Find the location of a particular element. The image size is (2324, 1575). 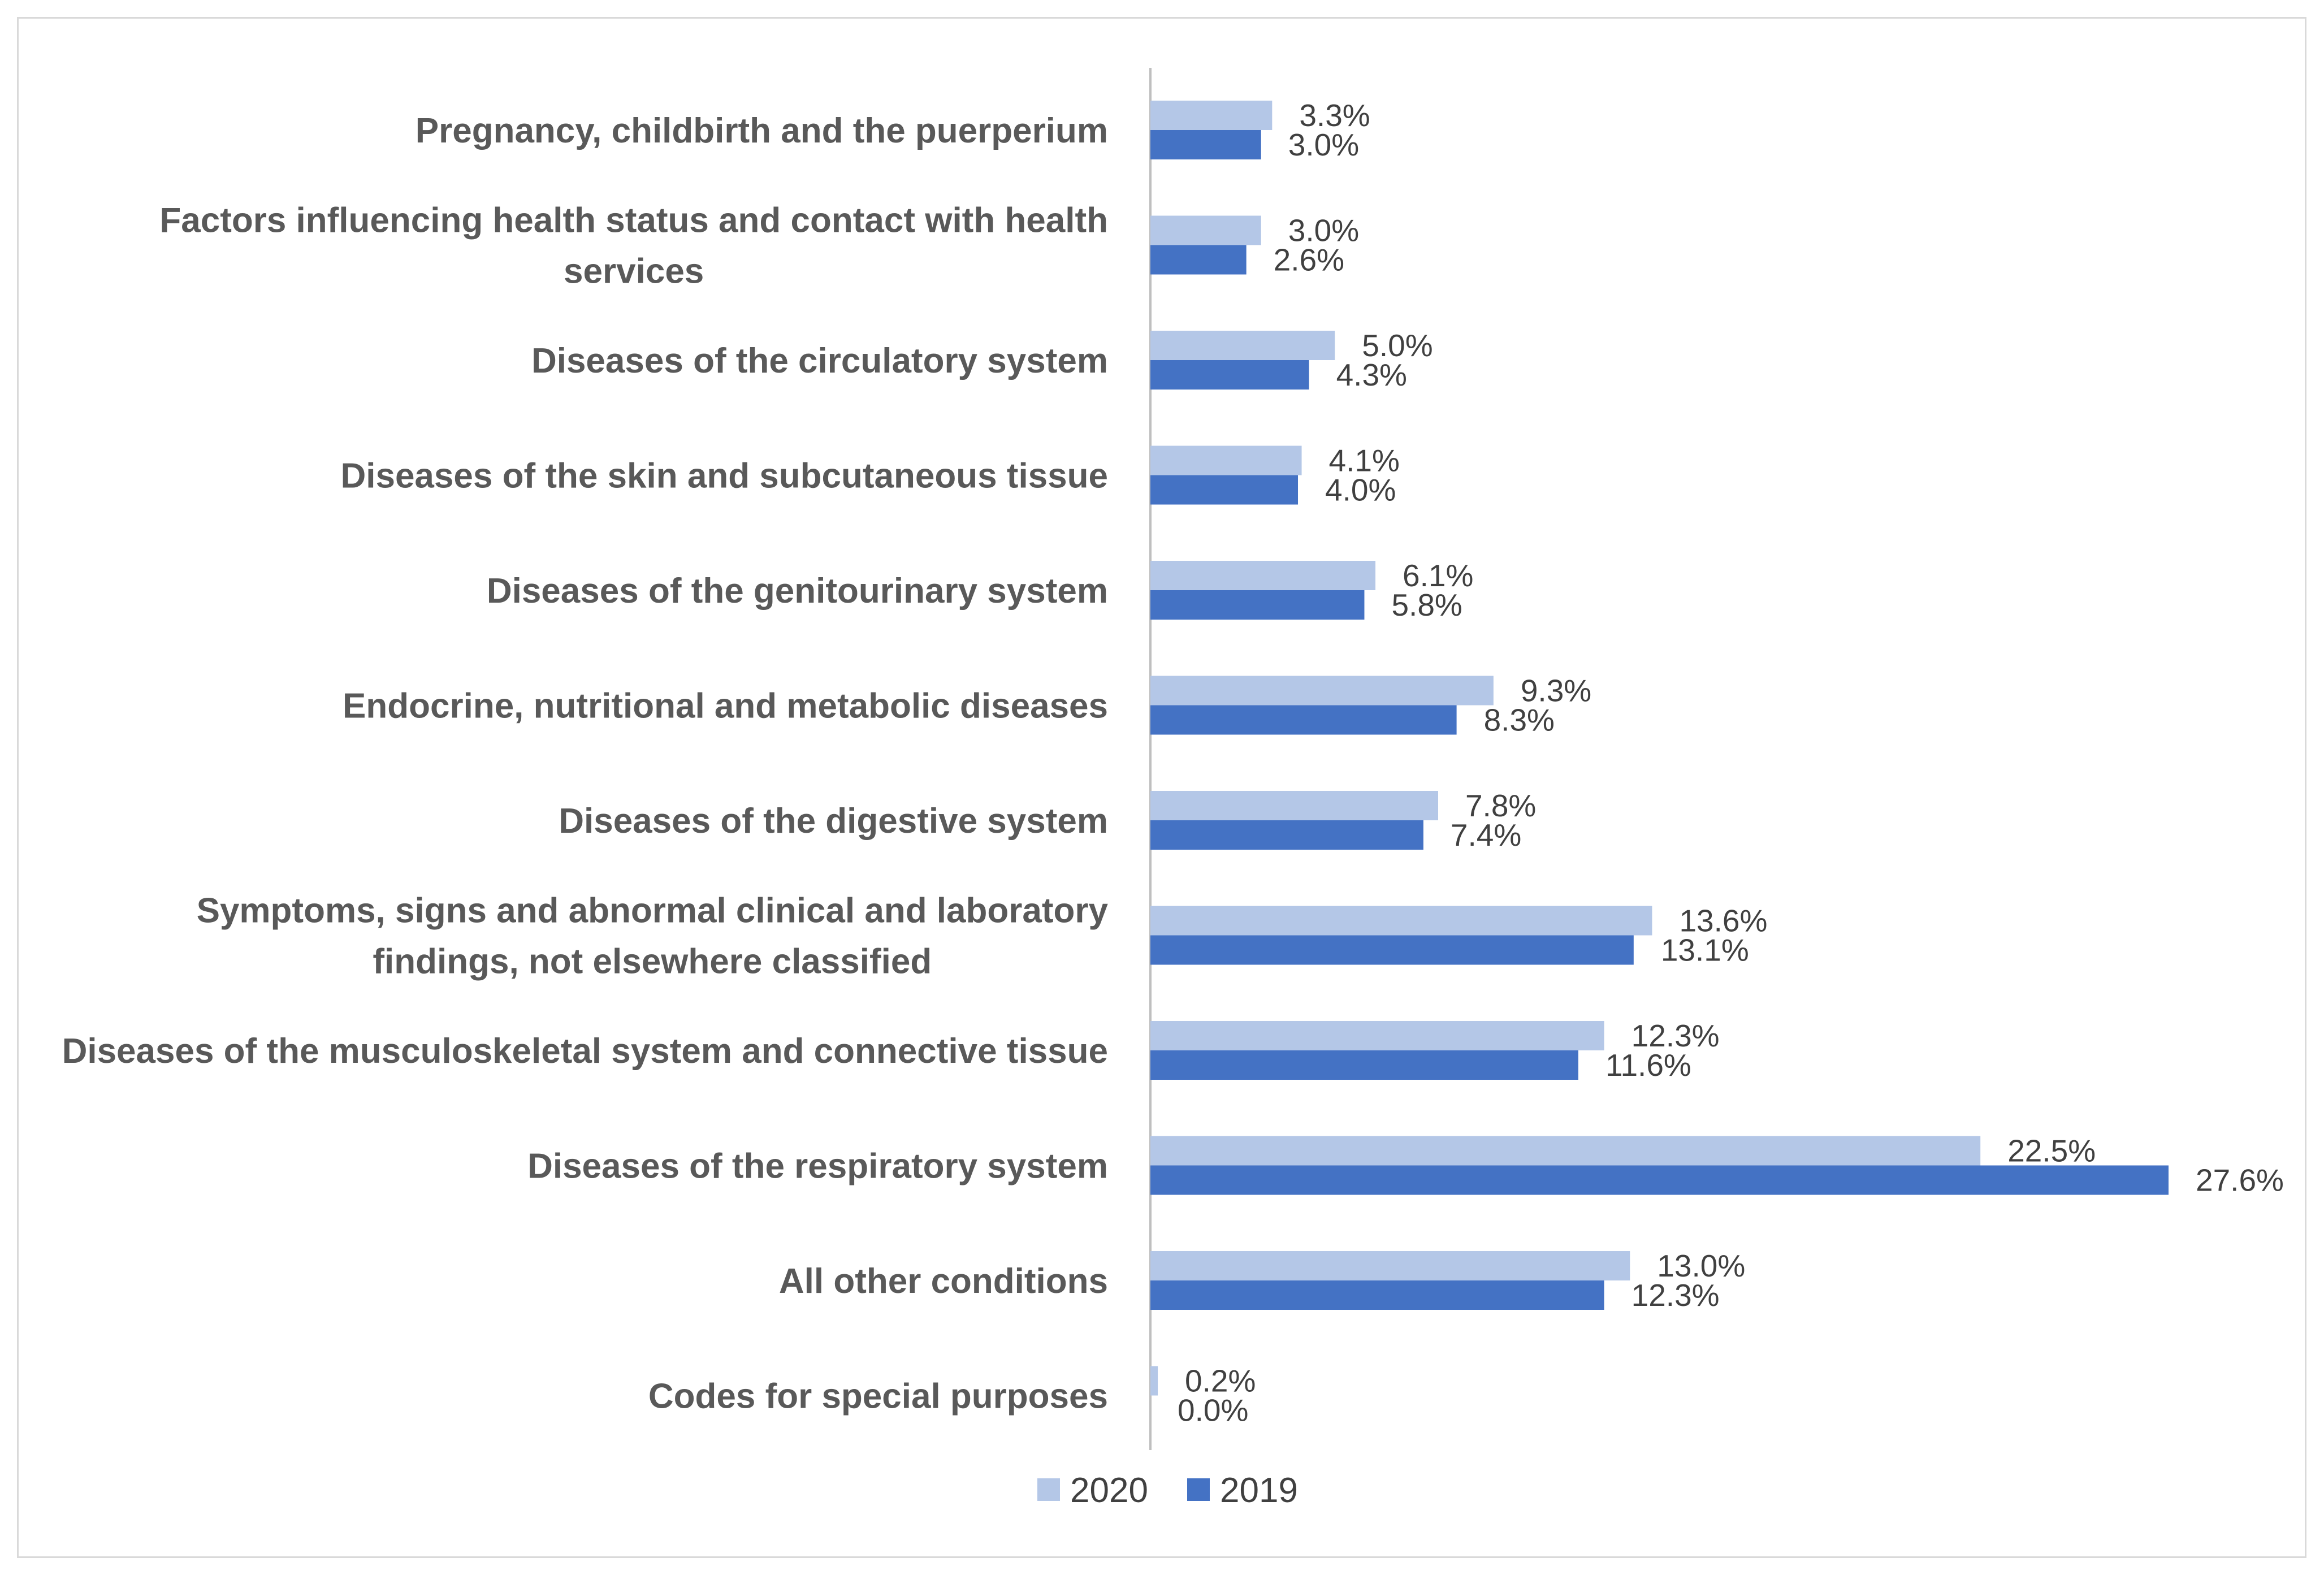

category-label: Diseases of the respiratory system is located at coordinates (817, 1166).